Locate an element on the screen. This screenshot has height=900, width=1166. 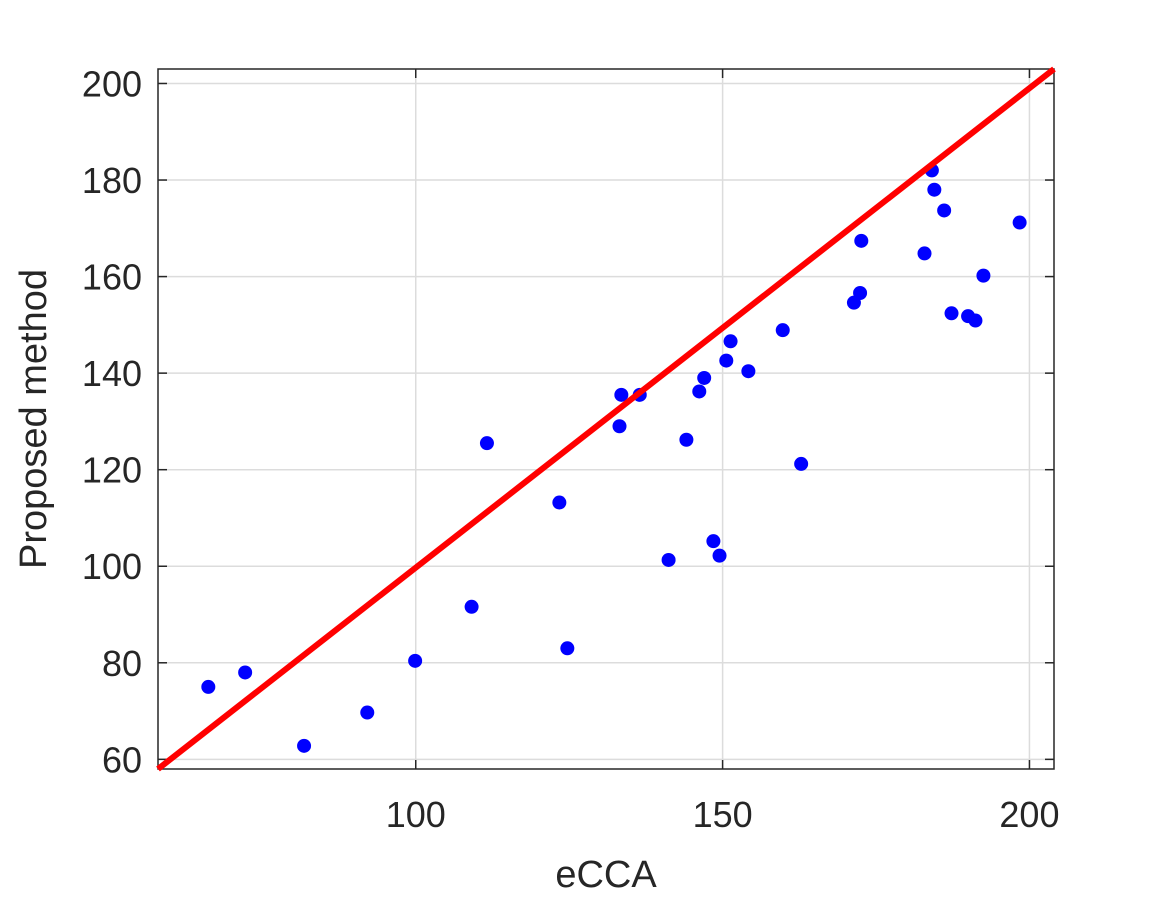
y-tick-label: 80 is located at coordinates (122, 663).